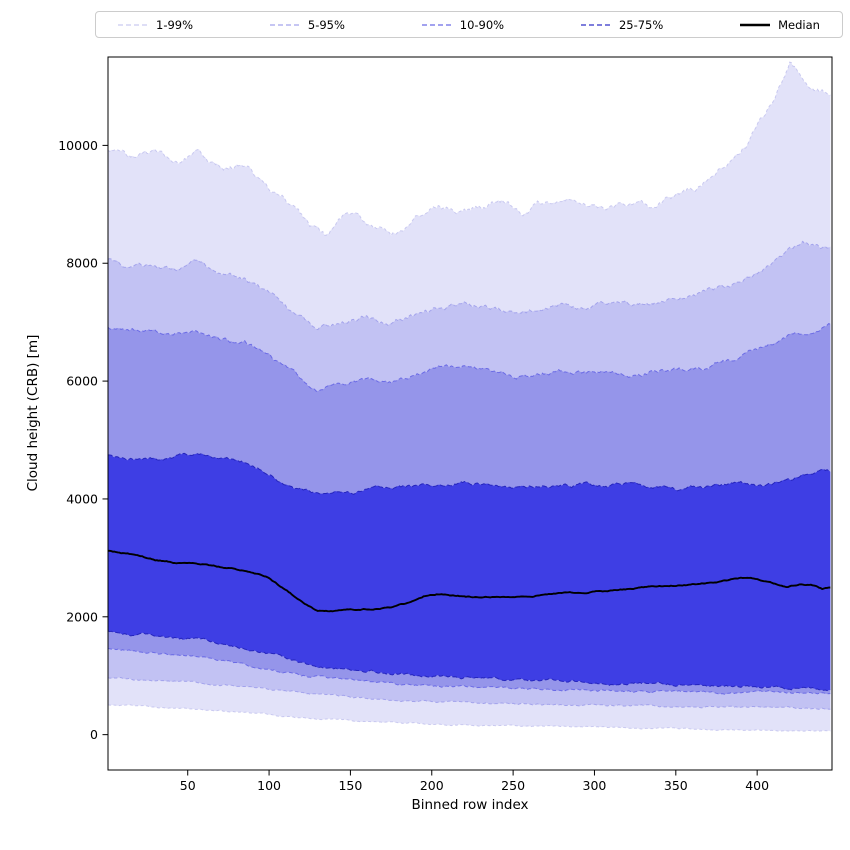 The image size is (850, 850). What do you see at coordinates (175, 24) in the screenshot?
I see `legend-label: 1-99%` at bounding box center [175, 24].